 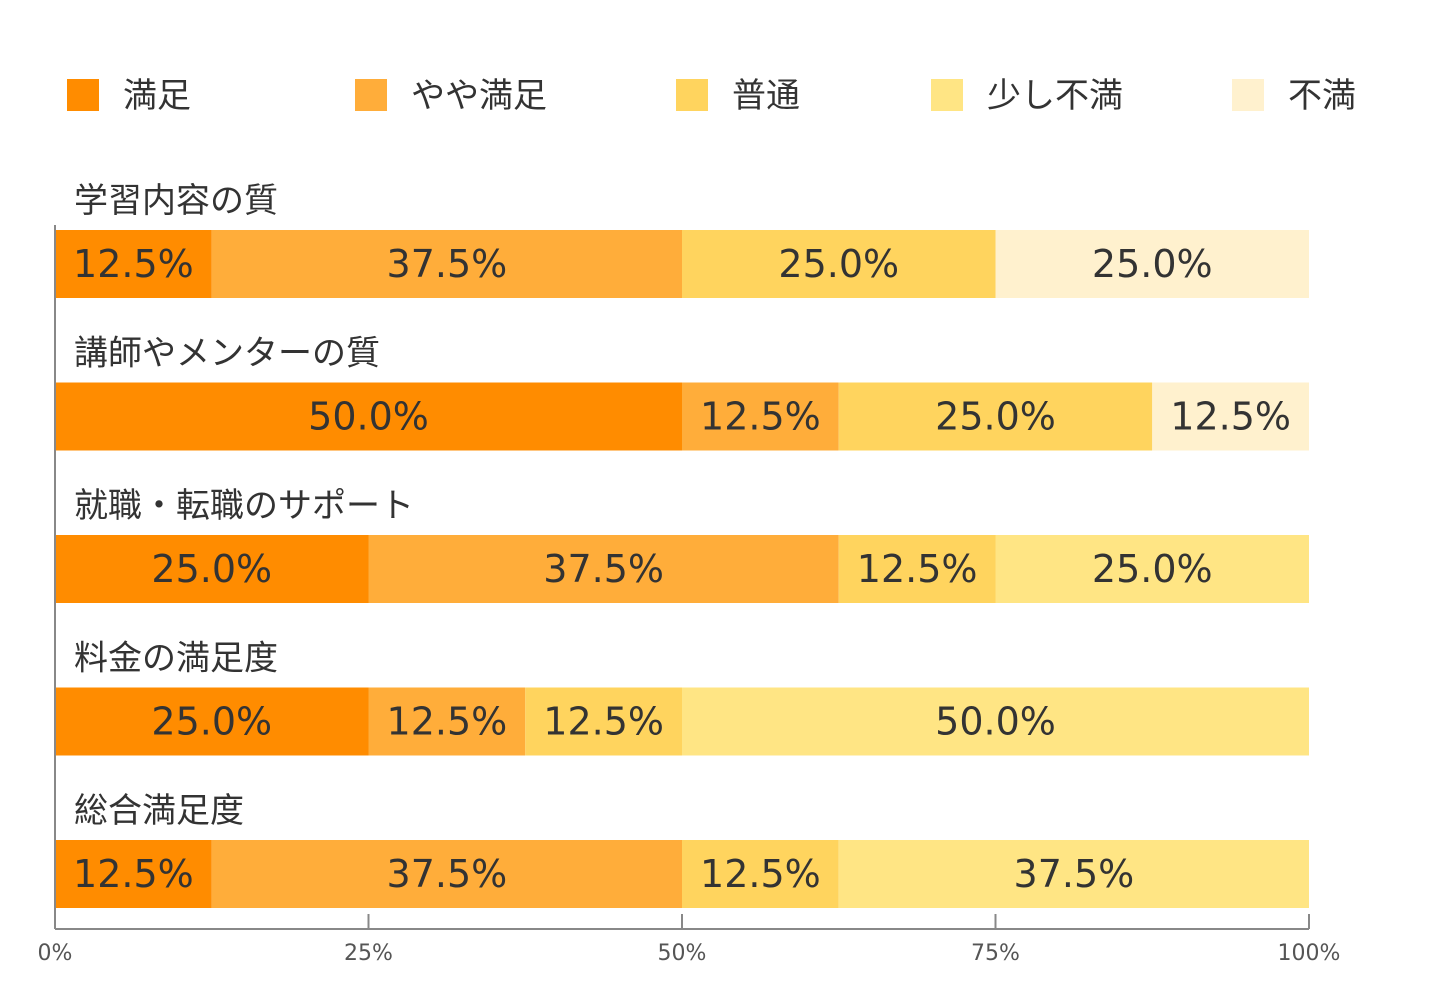 I want to click on data-label-r3-s2: 37.5%, so click(x=603, y=569).